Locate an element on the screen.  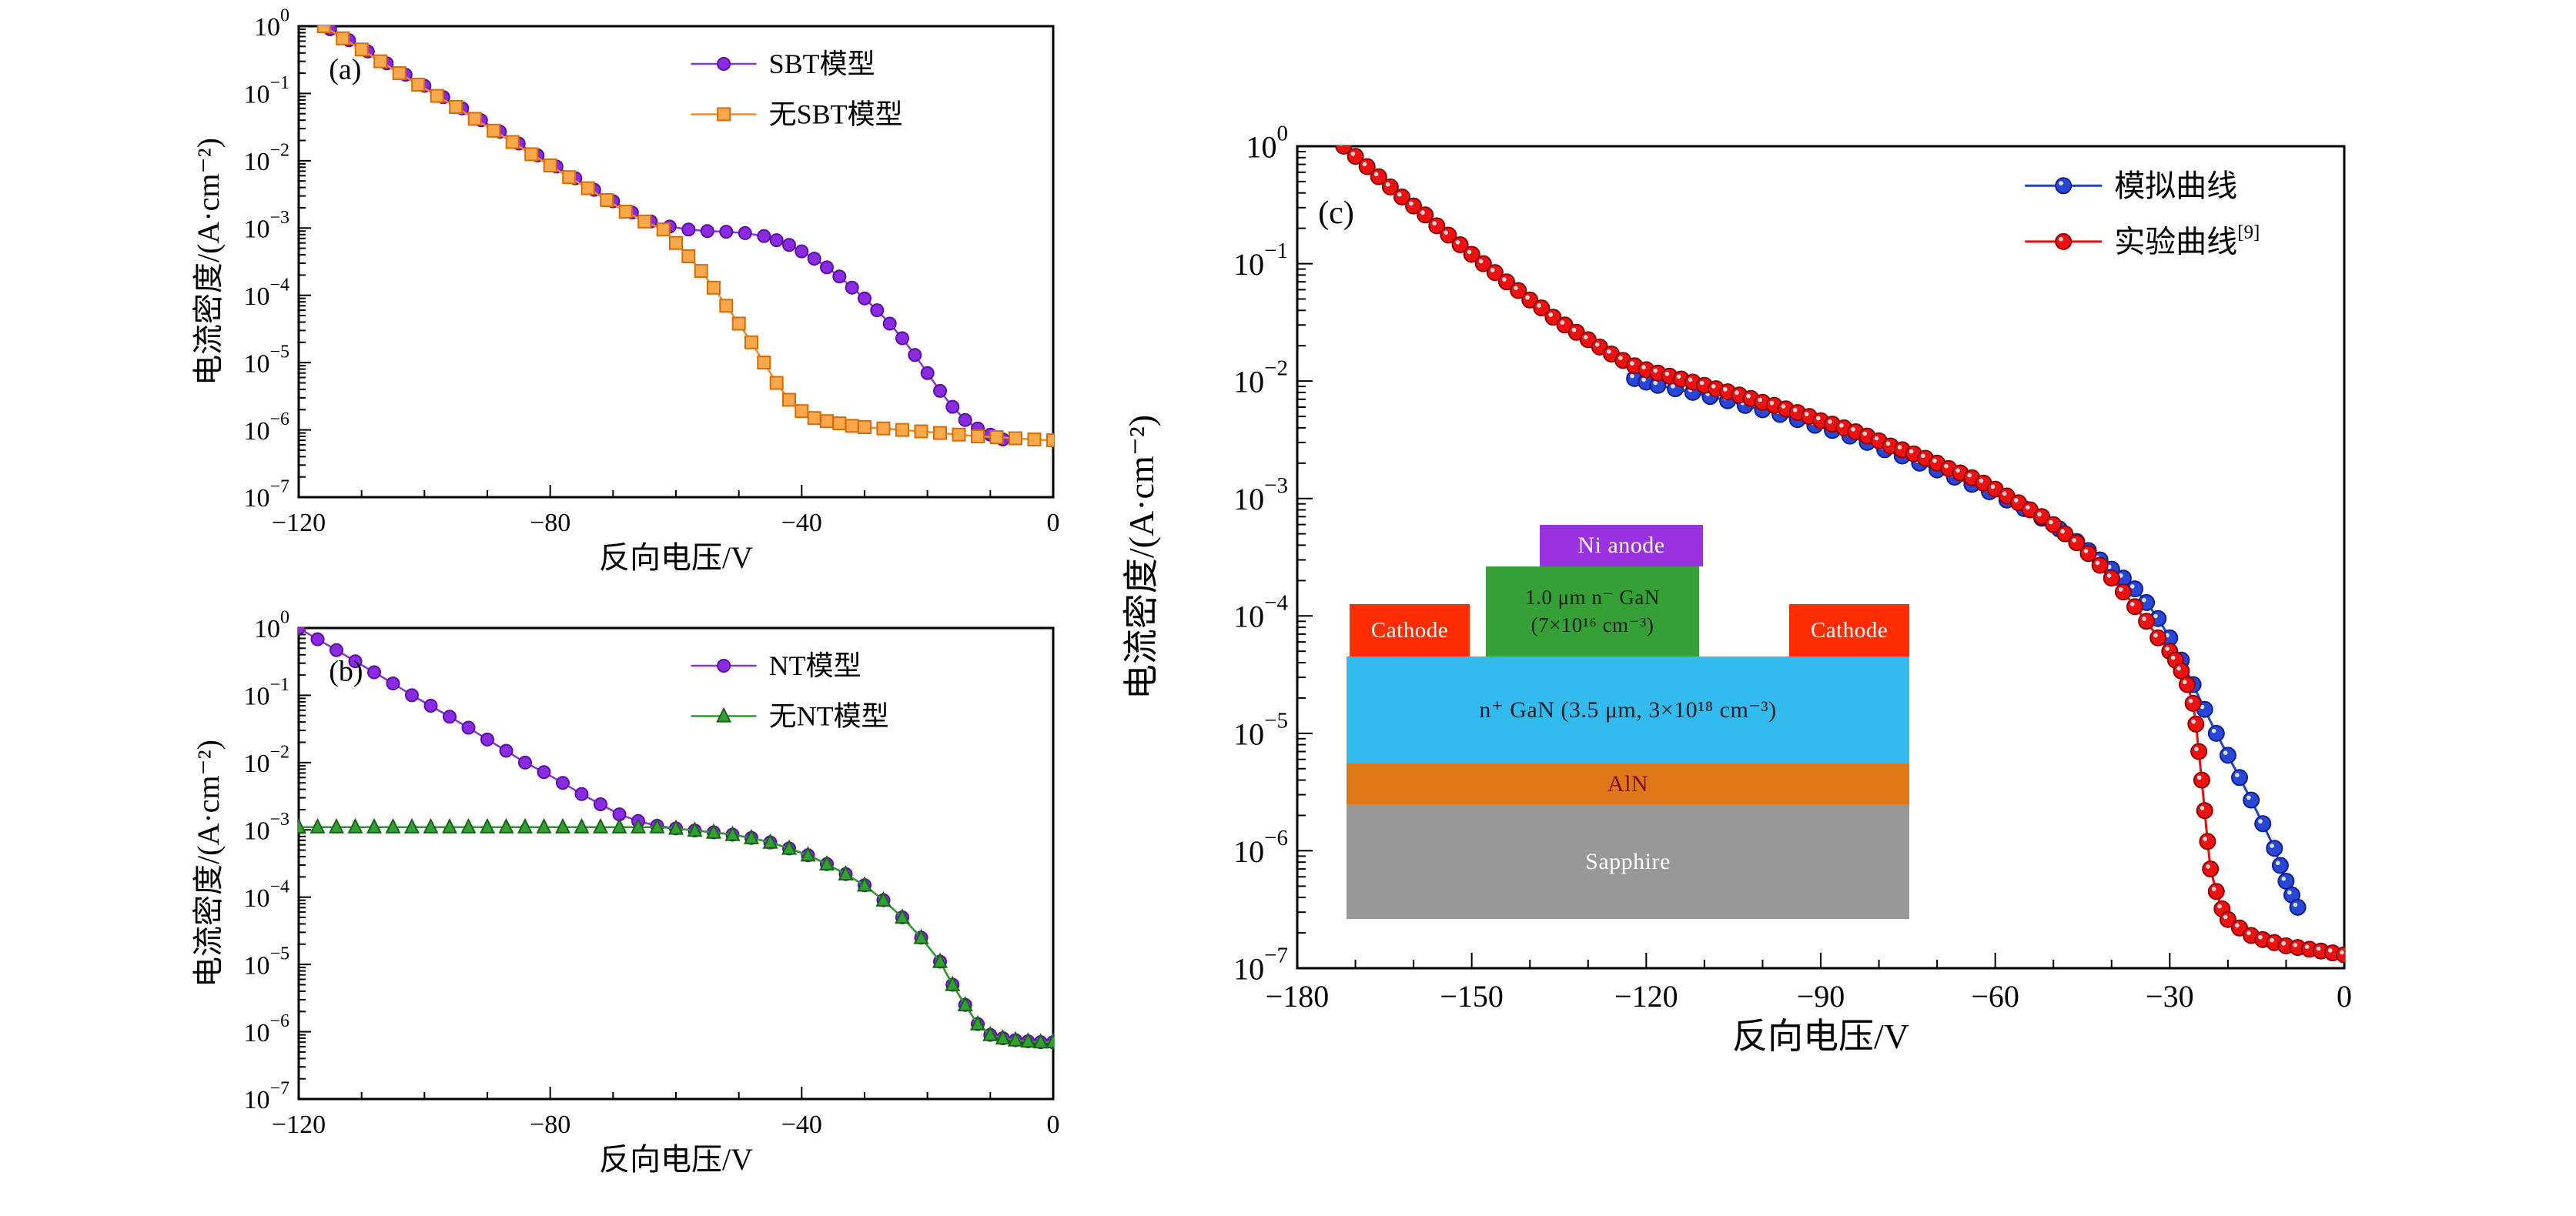
svg-text: −60 is located at coordinates (1995, 996).